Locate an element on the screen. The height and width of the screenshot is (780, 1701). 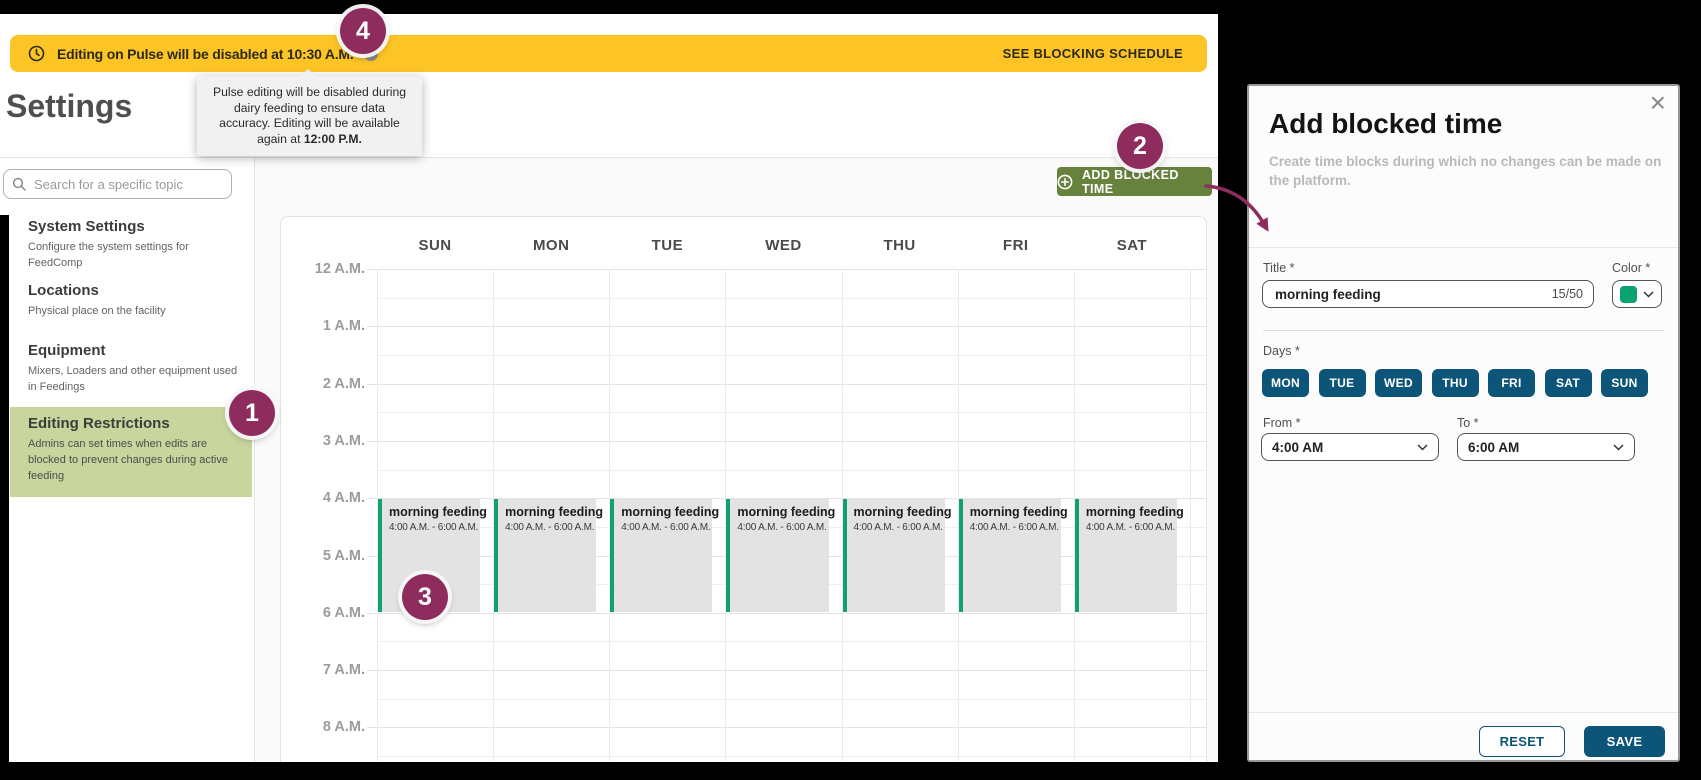
hour-label: 2 A.M. is located at coordinates (343, 383).